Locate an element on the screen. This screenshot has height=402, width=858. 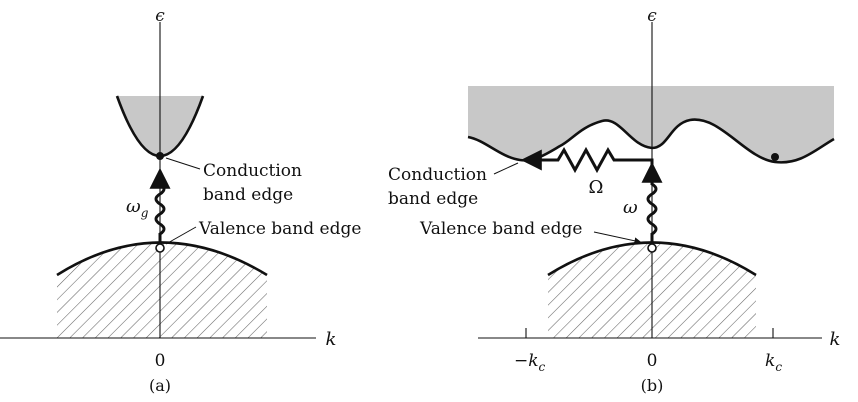
valence-band-a is located at coordinates (162, 290).